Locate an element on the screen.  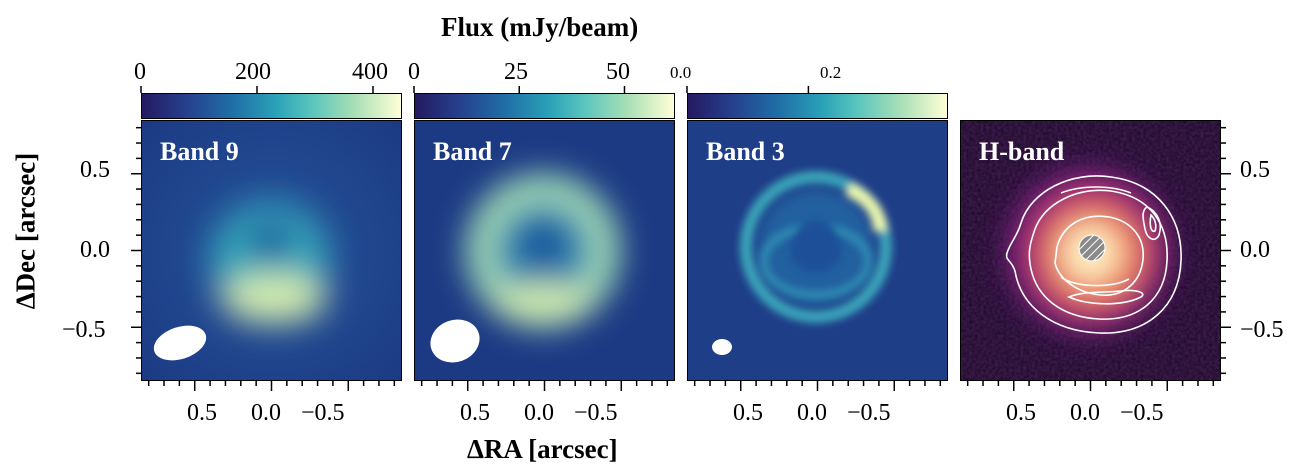
colorbar-title: Flux (mJy/beam) is located at coordinates (540, 27).